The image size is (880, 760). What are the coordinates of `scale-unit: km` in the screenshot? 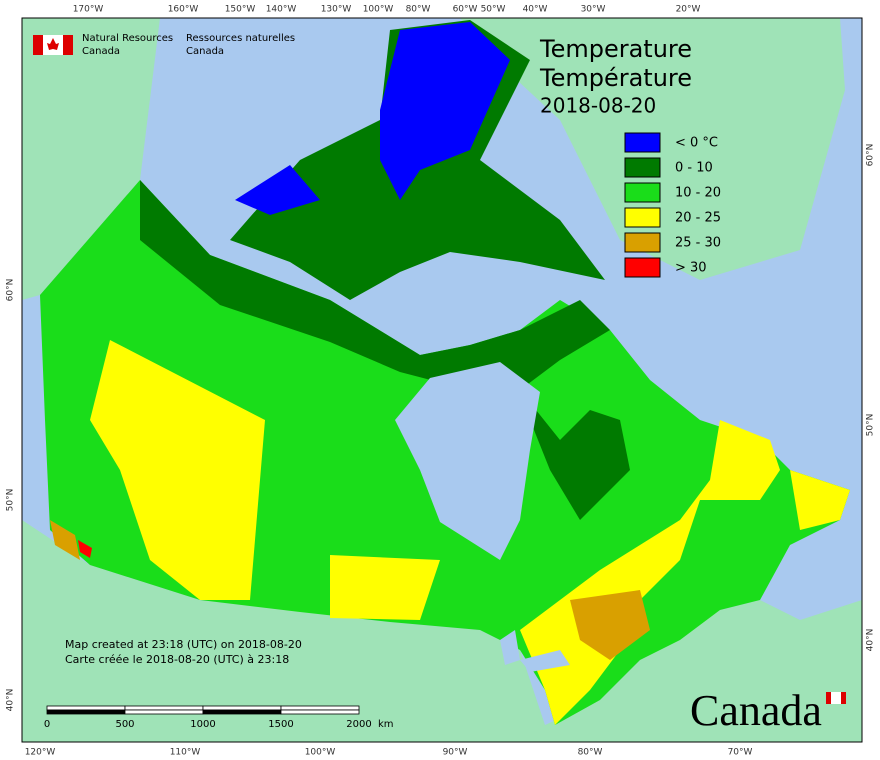 It's located at (386, 724).